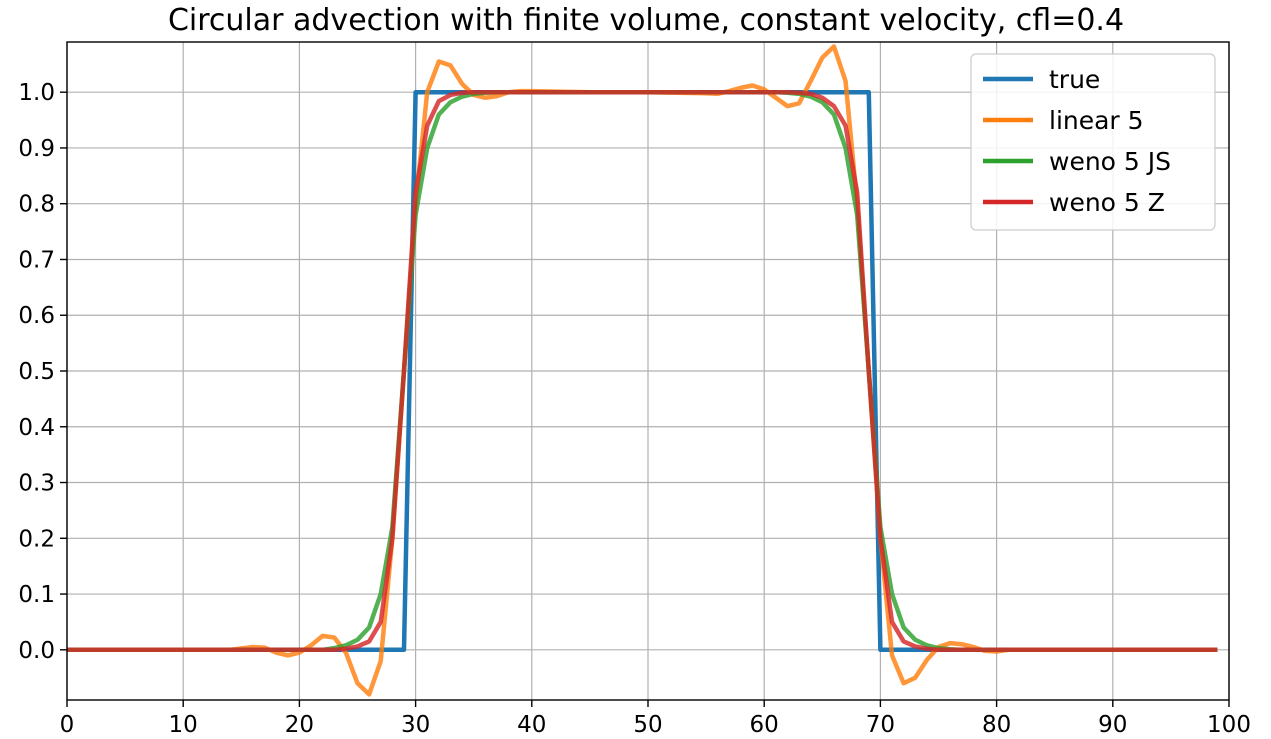 This screenshot has height=739, width=1271. I want to click on legend: true linear 5 weno 5 JS weno 5 Z, so click(1093, 142).